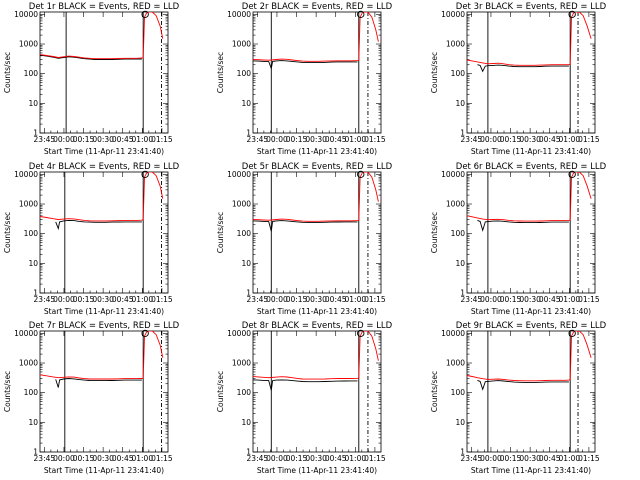 The image size is (640, 480). Describe the element at coordinates (531, 7) in the screenshot. I see `chart-title: Det 3r BLACK = Events, RED = LLD` at that location.